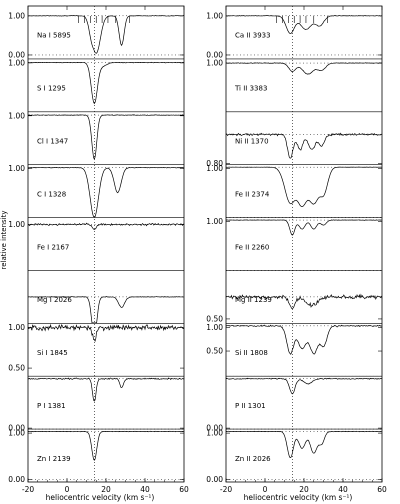  I want to click on y-axis-label: relative intensity, so click(4, 240).